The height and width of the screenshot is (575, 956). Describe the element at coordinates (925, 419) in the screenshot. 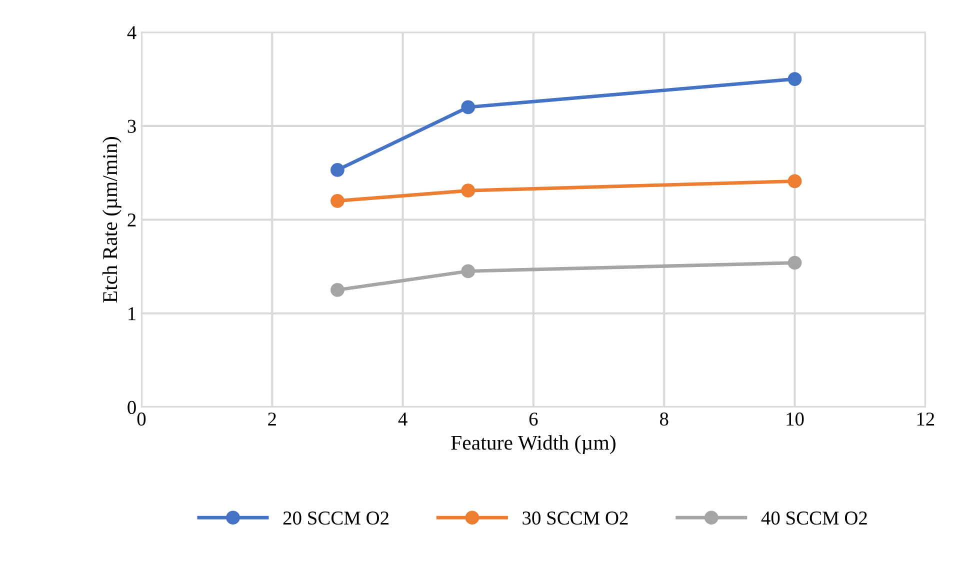

I see `x-tick-label: 12` at that location.